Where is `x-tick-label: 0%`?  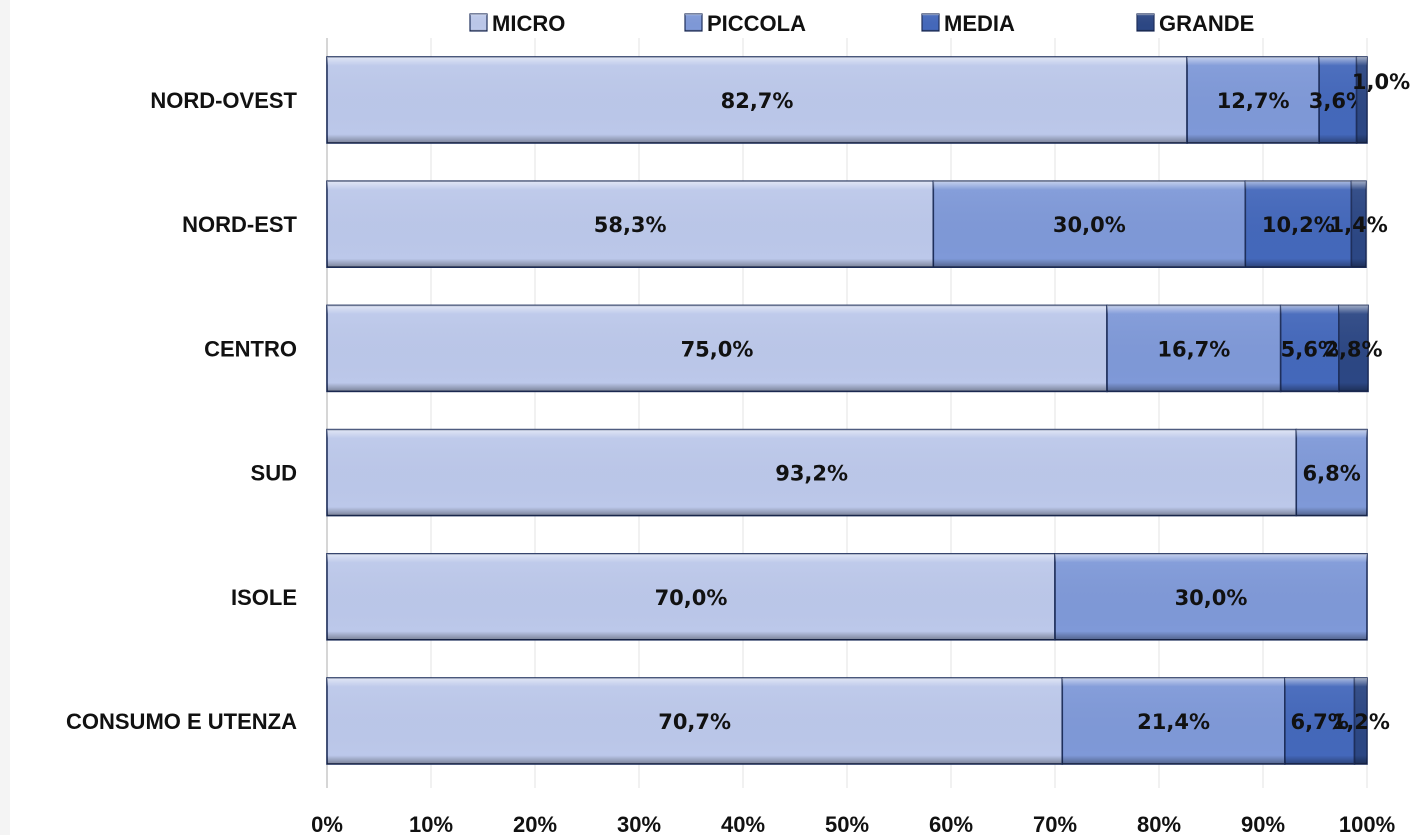
x-tick-label: 0% is located at coordinates (327, 823).